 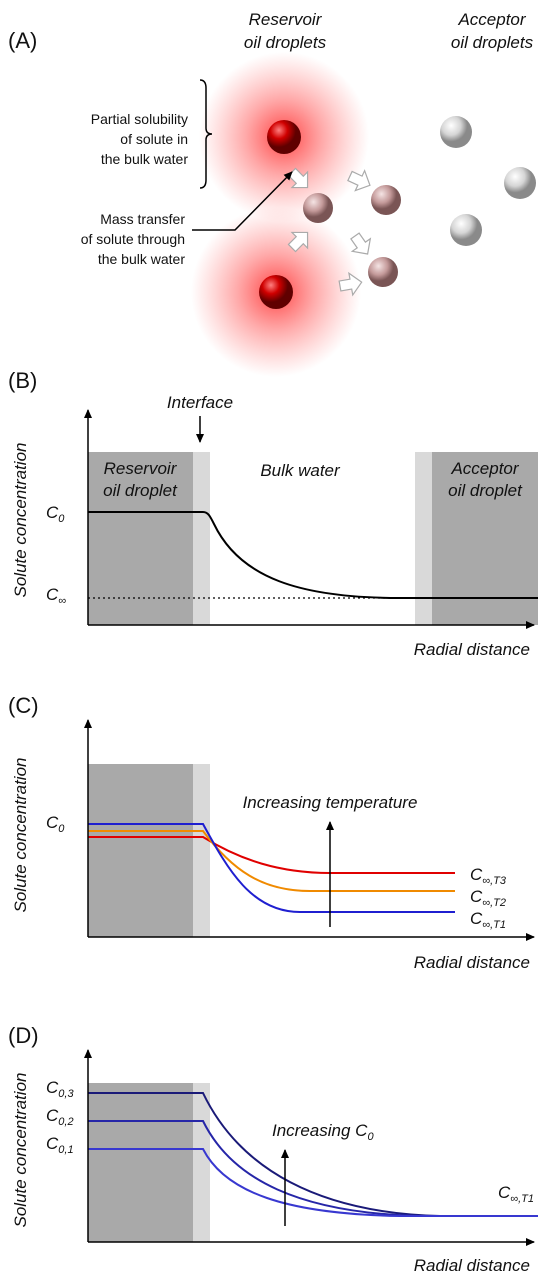 I want to click on pointer, so click(x=242, y=201).